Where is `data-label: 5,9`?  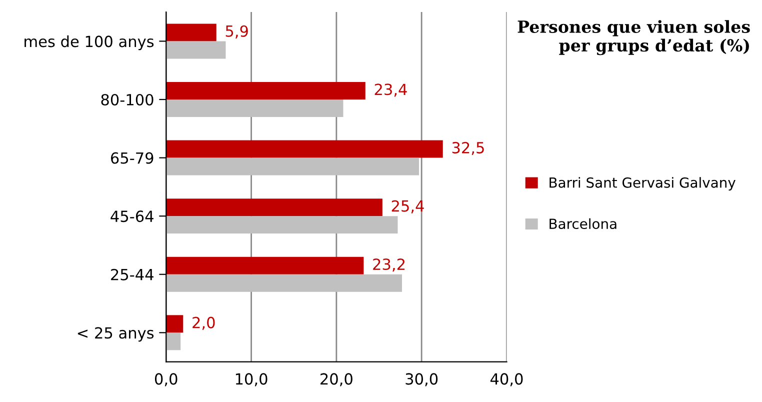 data-label: 5,9 is located at coordinates (237, 31).